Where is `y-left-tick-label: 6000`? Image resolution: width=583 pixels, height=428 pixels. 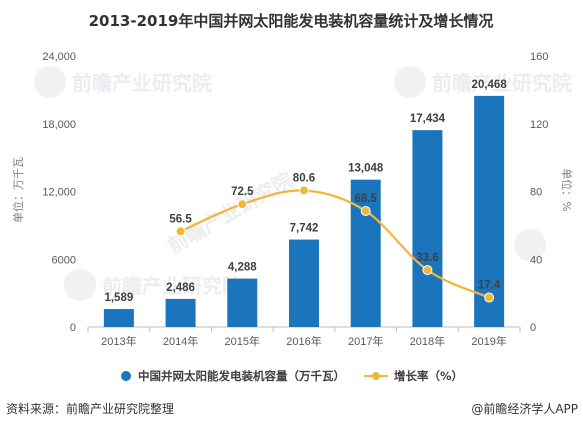 y-left-tick-label: 6000 is located at coordinates (64, 260).